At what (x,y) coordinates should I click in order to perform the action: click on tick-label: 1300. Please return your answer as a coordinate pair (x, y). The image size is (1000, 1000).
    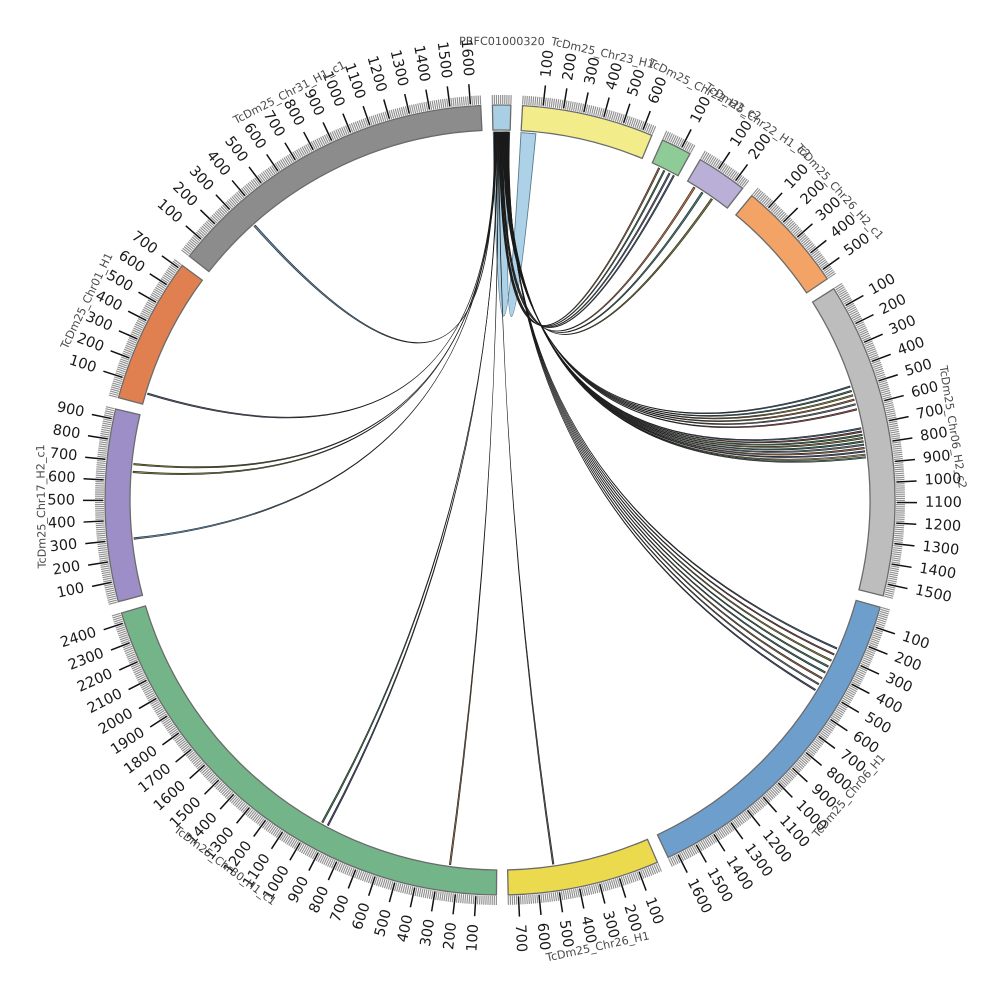
    Looking at the image, I should click on (399, 68).